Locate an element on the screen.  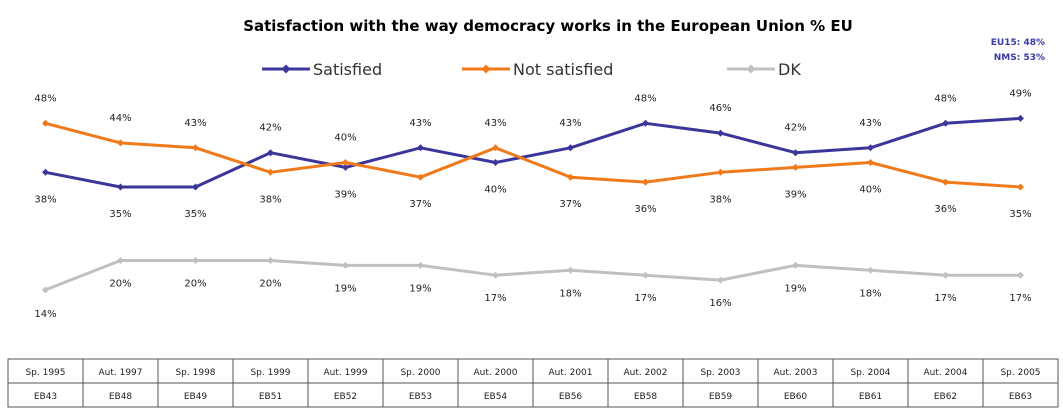
category-date: Aut. 1999 is located at coordinates (345, 373).